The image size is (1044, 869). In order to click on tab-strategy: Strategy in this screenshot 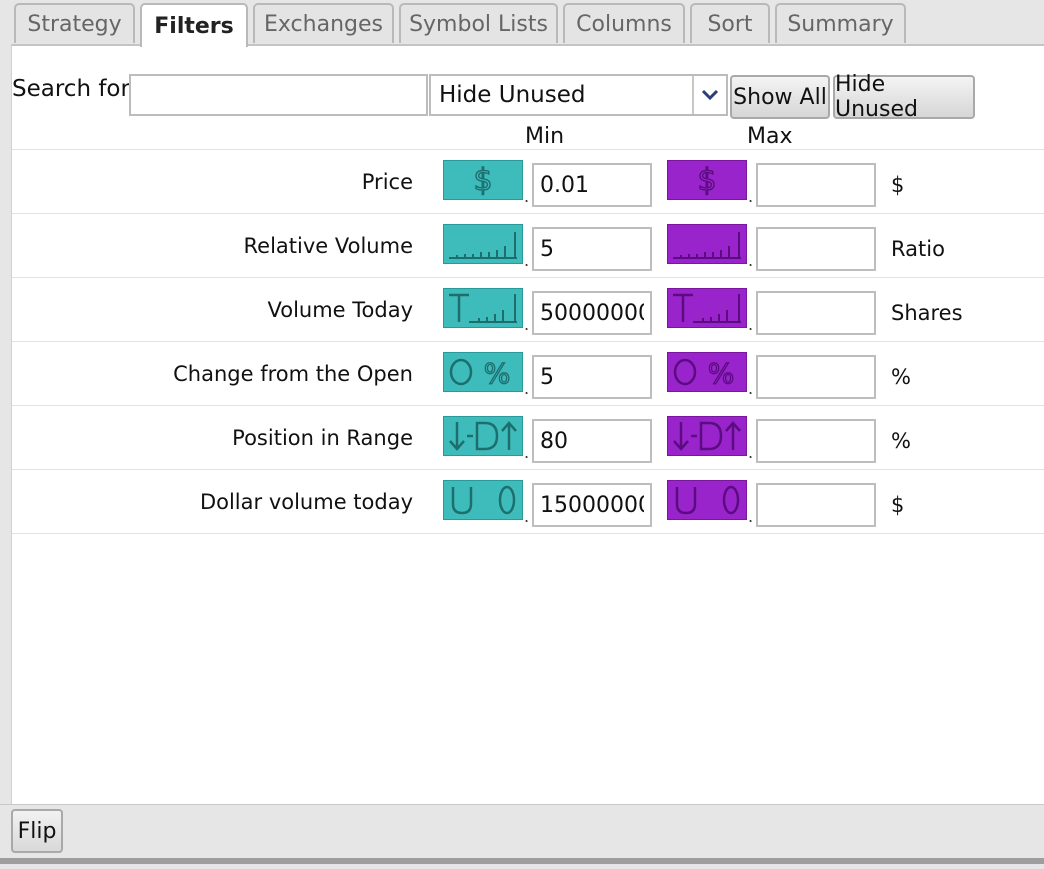, I will do `click(74, 23)`.